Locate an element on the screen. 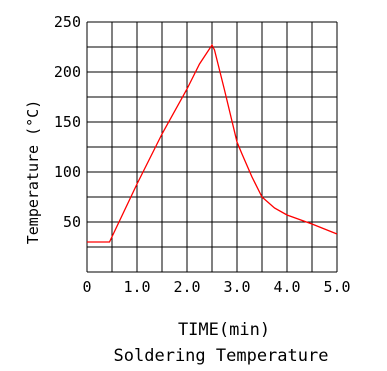 This screenshot has width=387, height=371. chart-title: Soldering Temperature is located at coordinates (221, 356).